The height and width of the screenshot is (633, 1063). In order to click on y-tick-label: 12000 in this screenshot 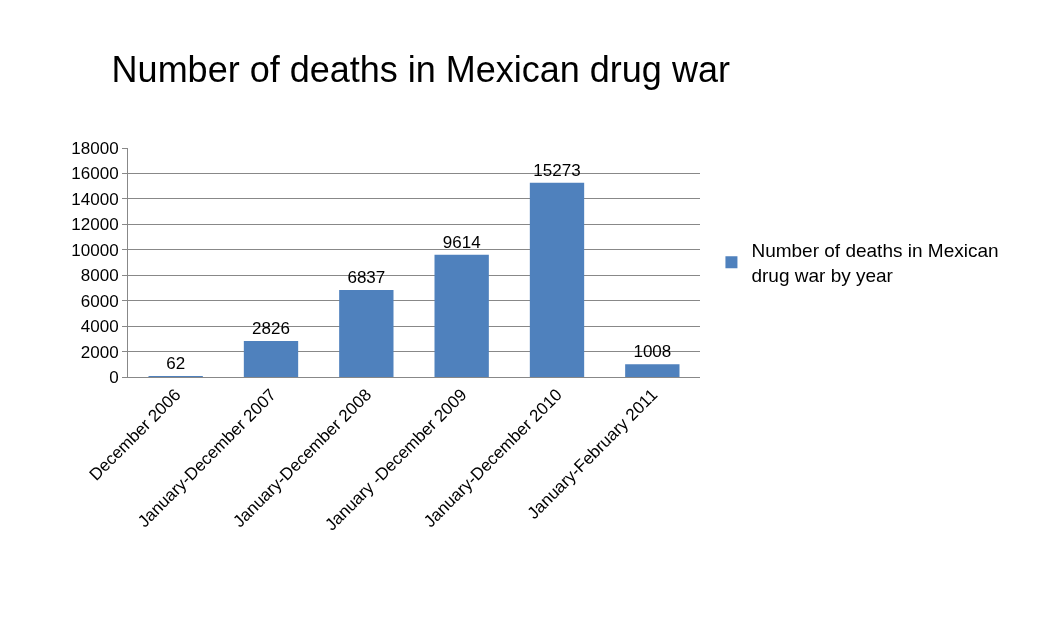, I will do `click(95, 225)`.